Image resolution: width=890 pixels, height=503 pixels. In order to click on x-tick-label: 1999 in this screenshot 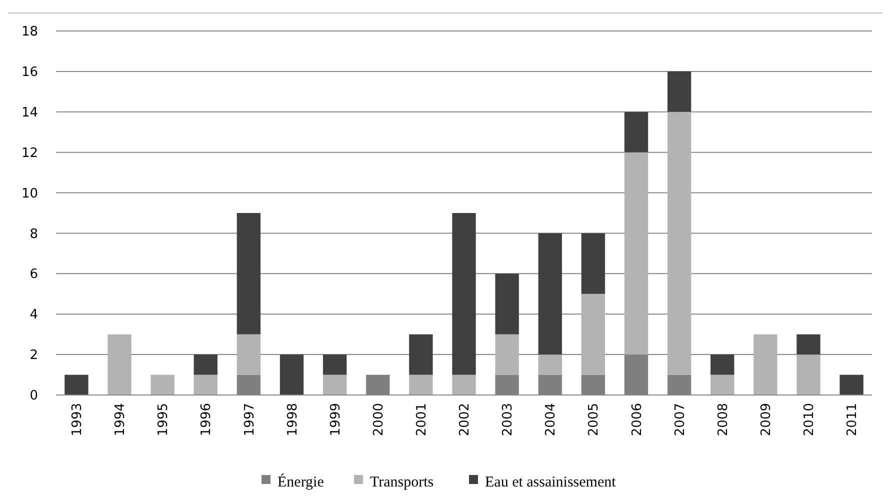, I will do `click(336, 419)`.